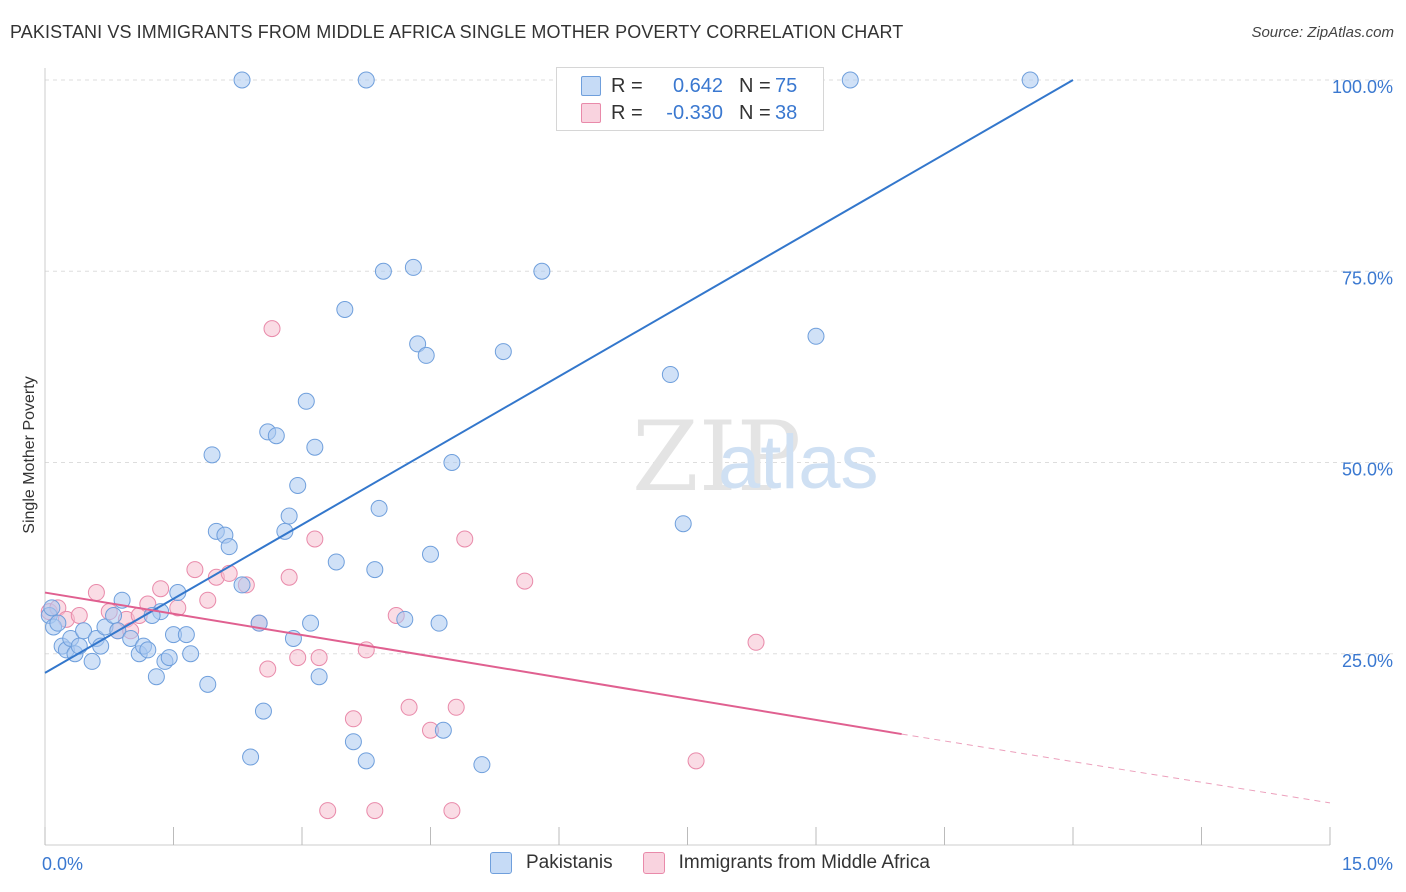 The image size is (1406, 892). I want to click on source-credit: Source: ZipAtlas.com, so click(1322, 32).